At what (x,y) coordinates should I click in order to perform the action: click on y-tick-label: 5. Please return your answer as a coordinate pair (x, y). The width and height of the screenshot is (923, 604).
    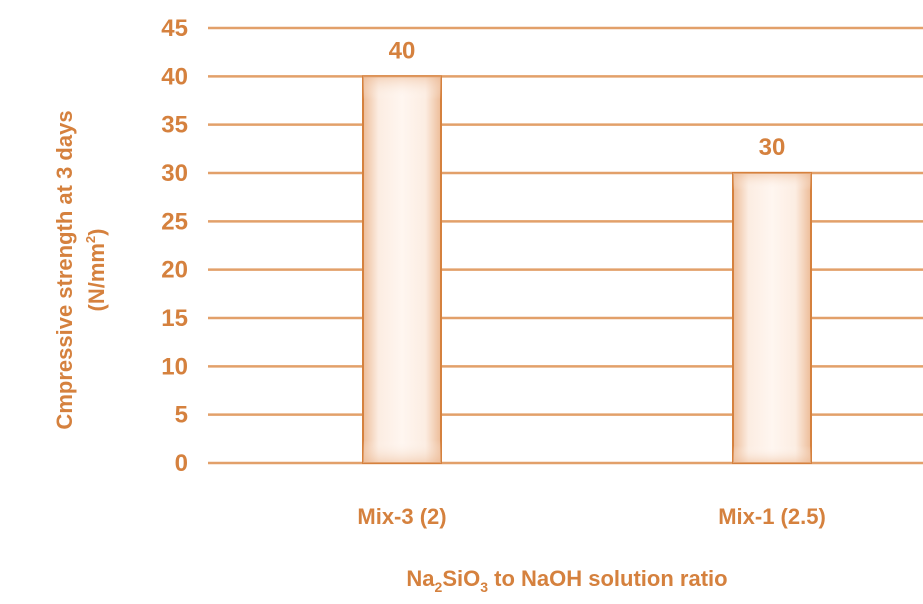
    Looking at the image, I should click on (181, 415).